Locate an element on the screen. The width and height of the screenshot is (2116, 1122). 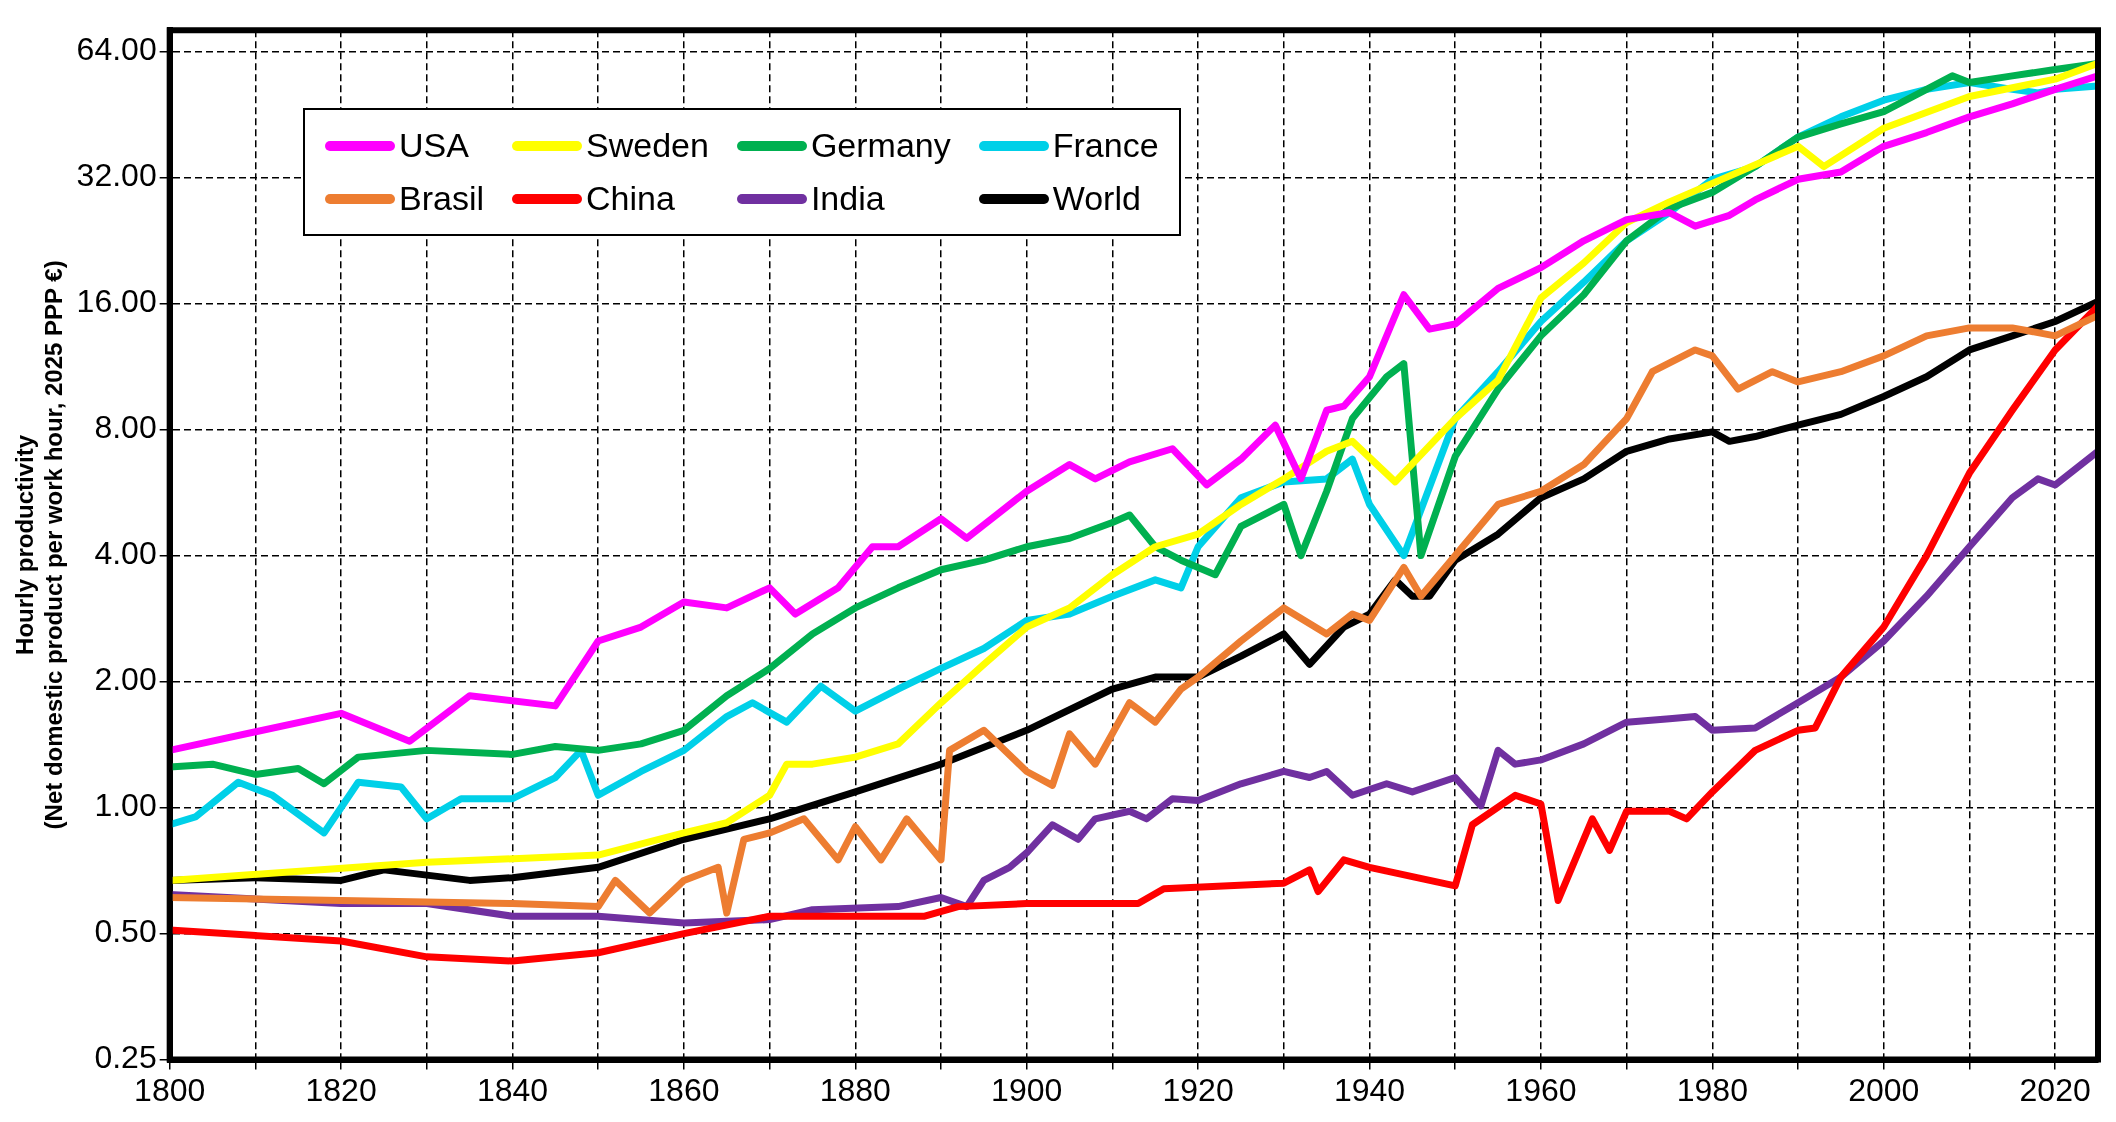
x-tick-label: 1900 is located at coordinates (1027, 1089).